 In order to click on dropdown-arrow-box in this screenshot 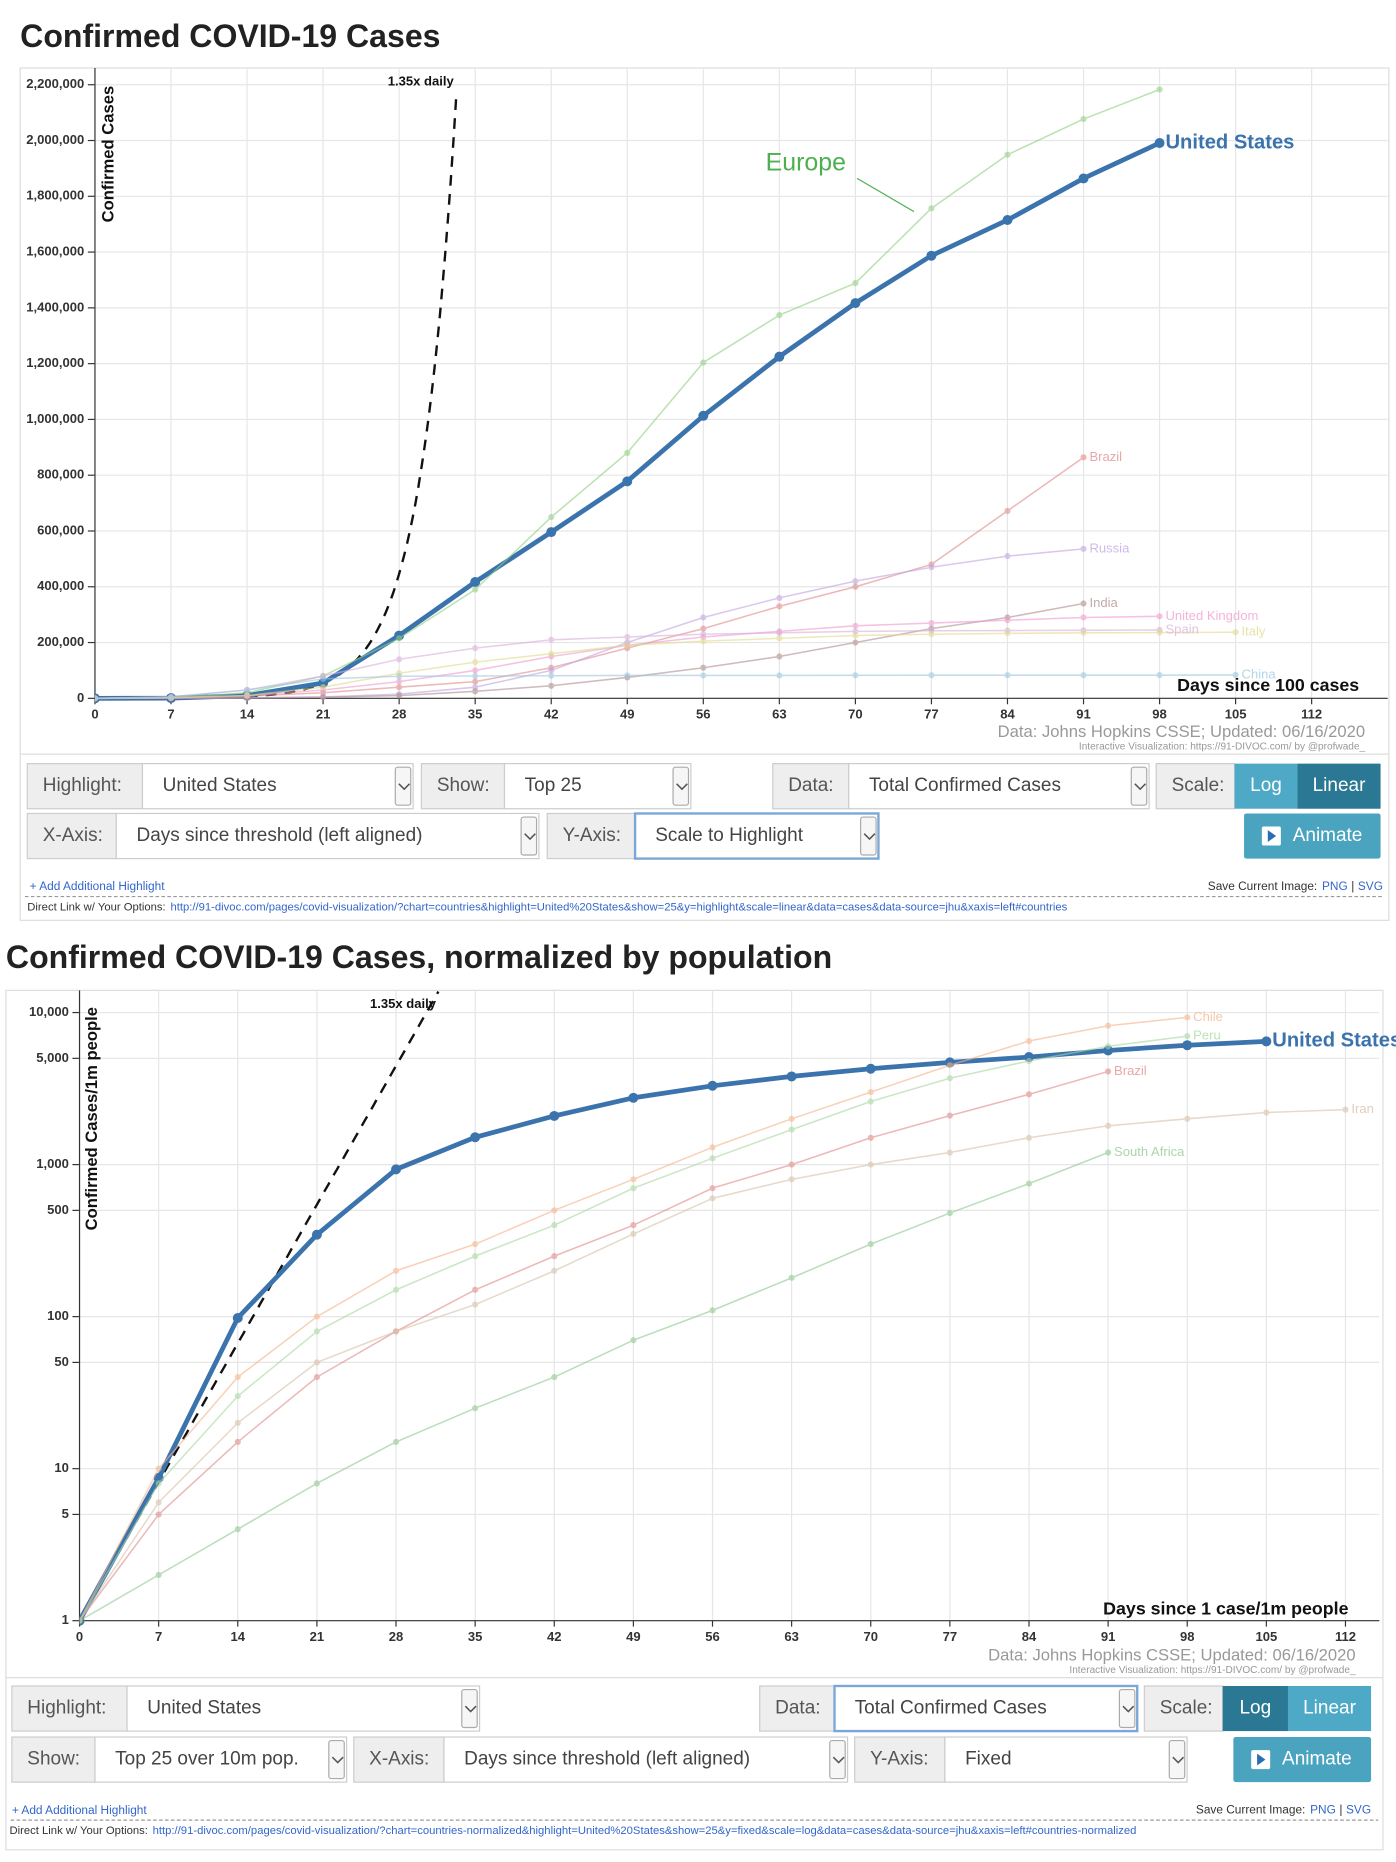, I will do `click(469, 1708)`.